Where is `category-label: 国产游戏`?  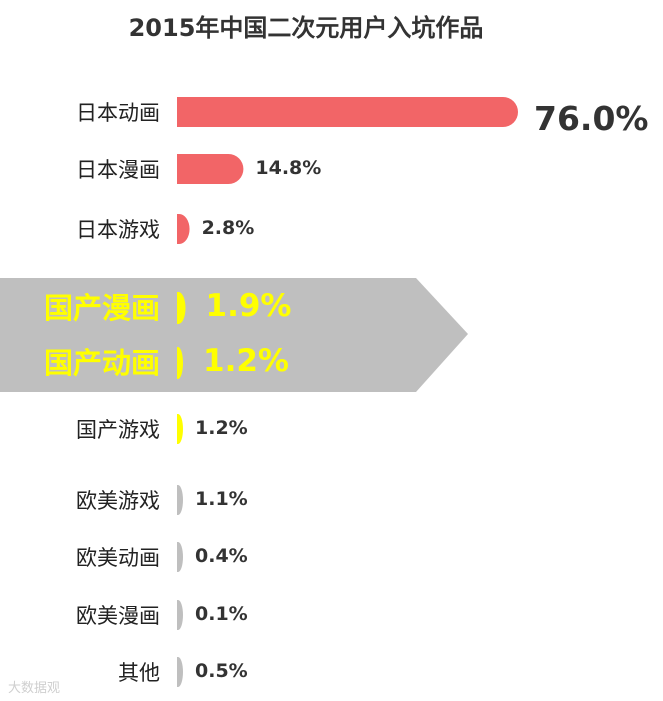
category-label: 国产游戏 is located at coordinates (118, 430).